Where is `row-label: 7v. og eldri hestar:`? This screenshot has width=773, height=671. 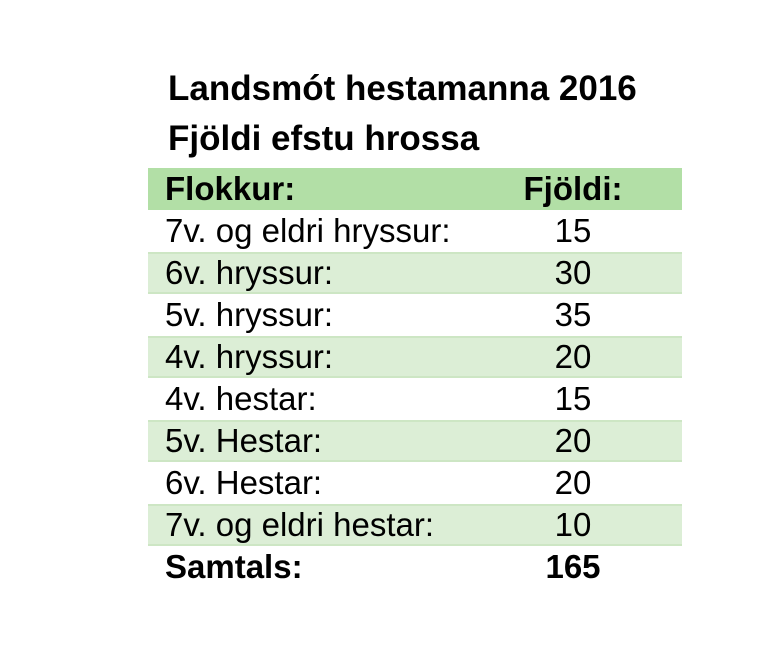
row-label: 7v. og eldri hestar: is located at coordinates (300, 524).